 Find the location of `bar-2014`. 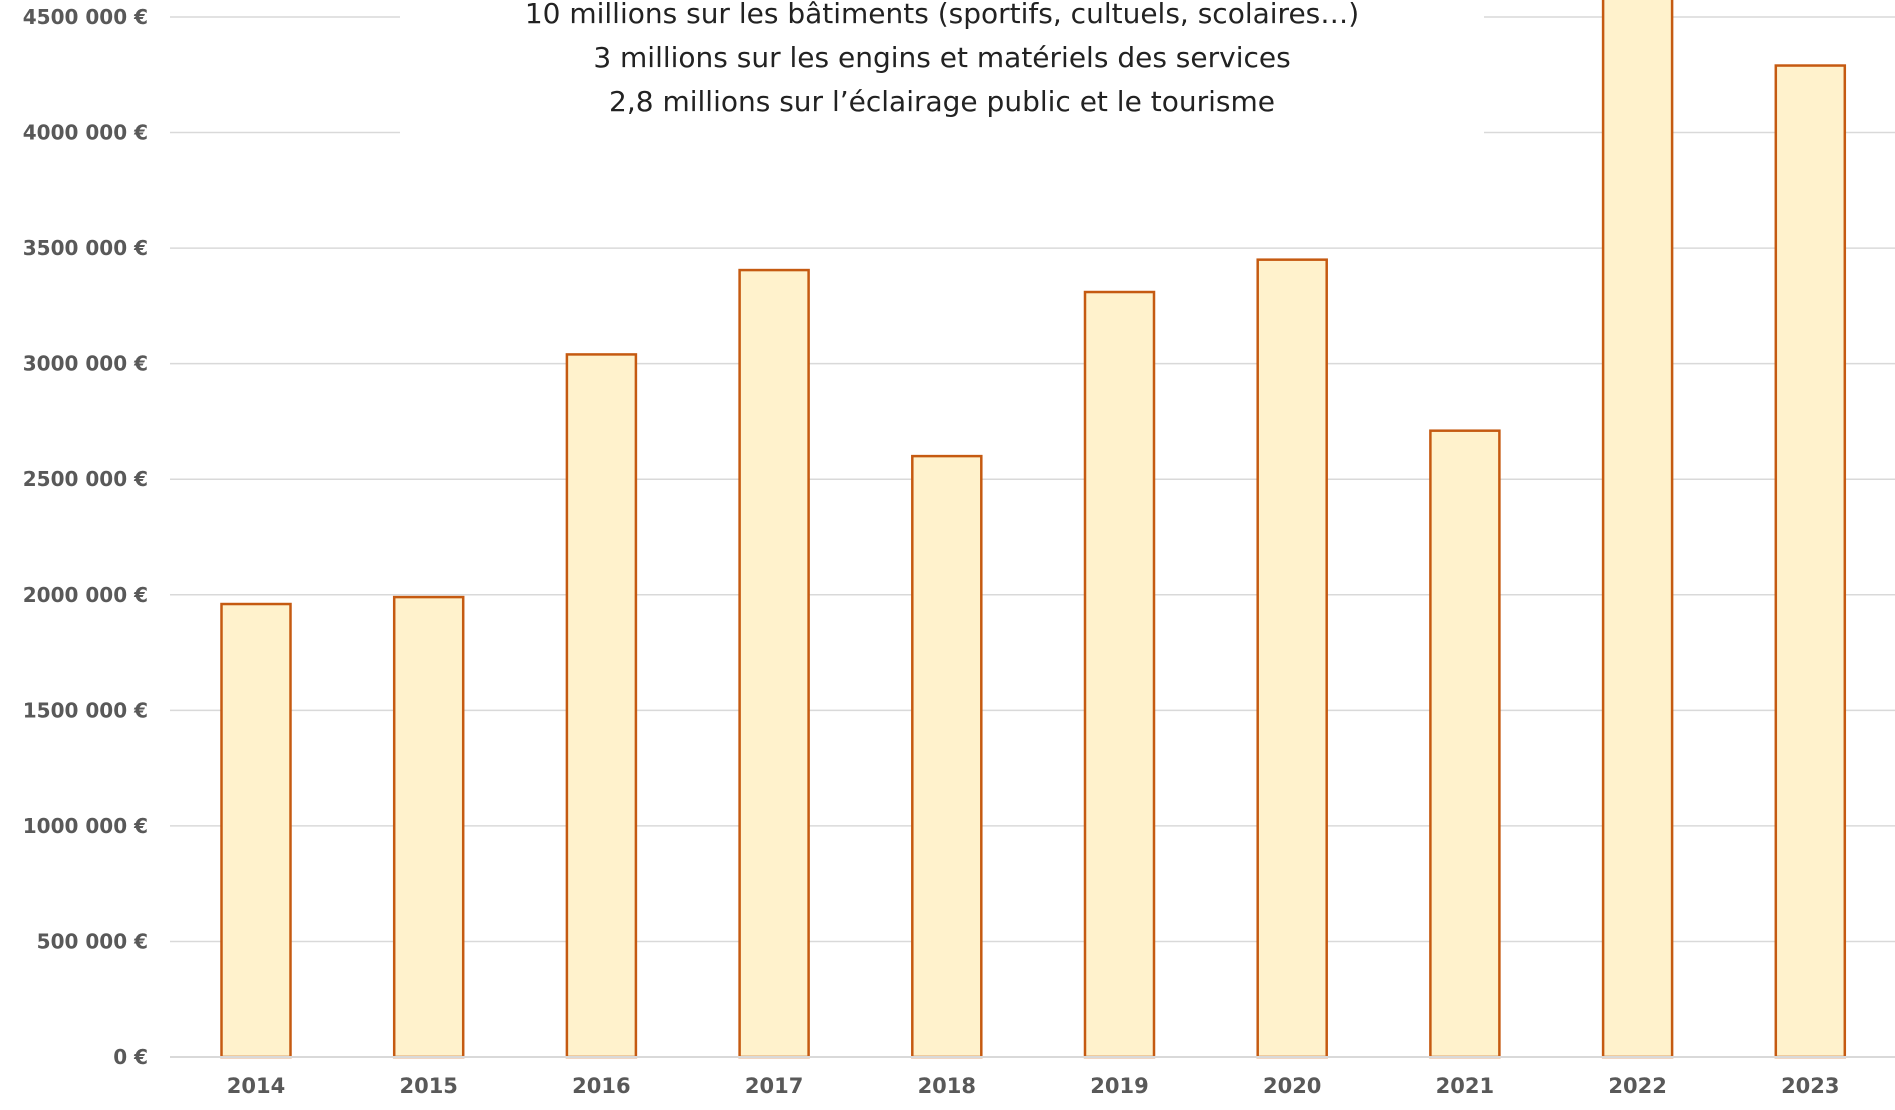

bar-2014 is located at coordinates (256, 830).